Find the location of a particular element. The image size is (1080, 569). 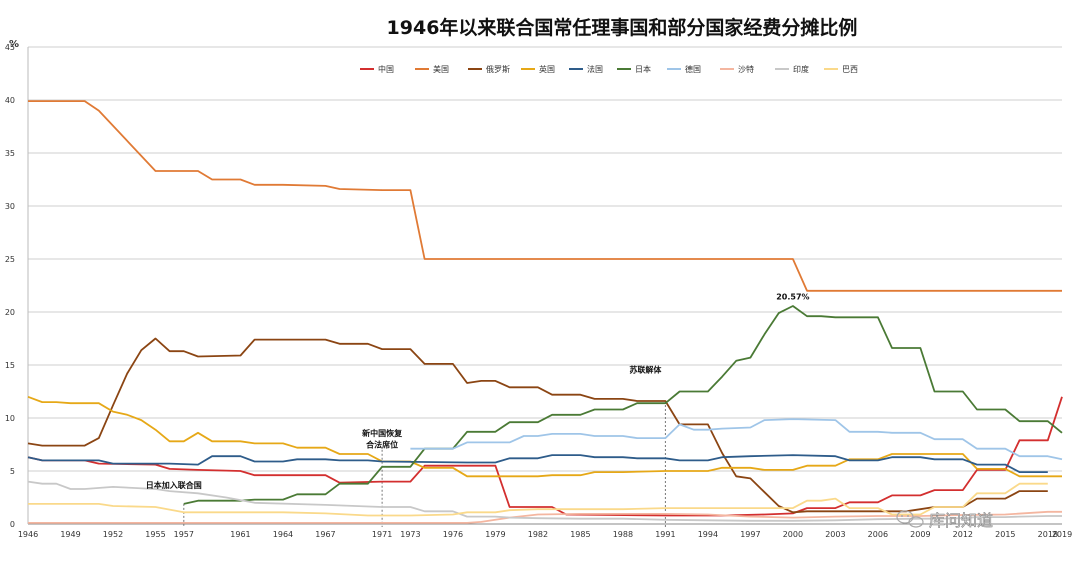

chart-title: 1946年以来联合国常任理事国和部分国家经费分摊比例 is located at coordinates (622, 27).